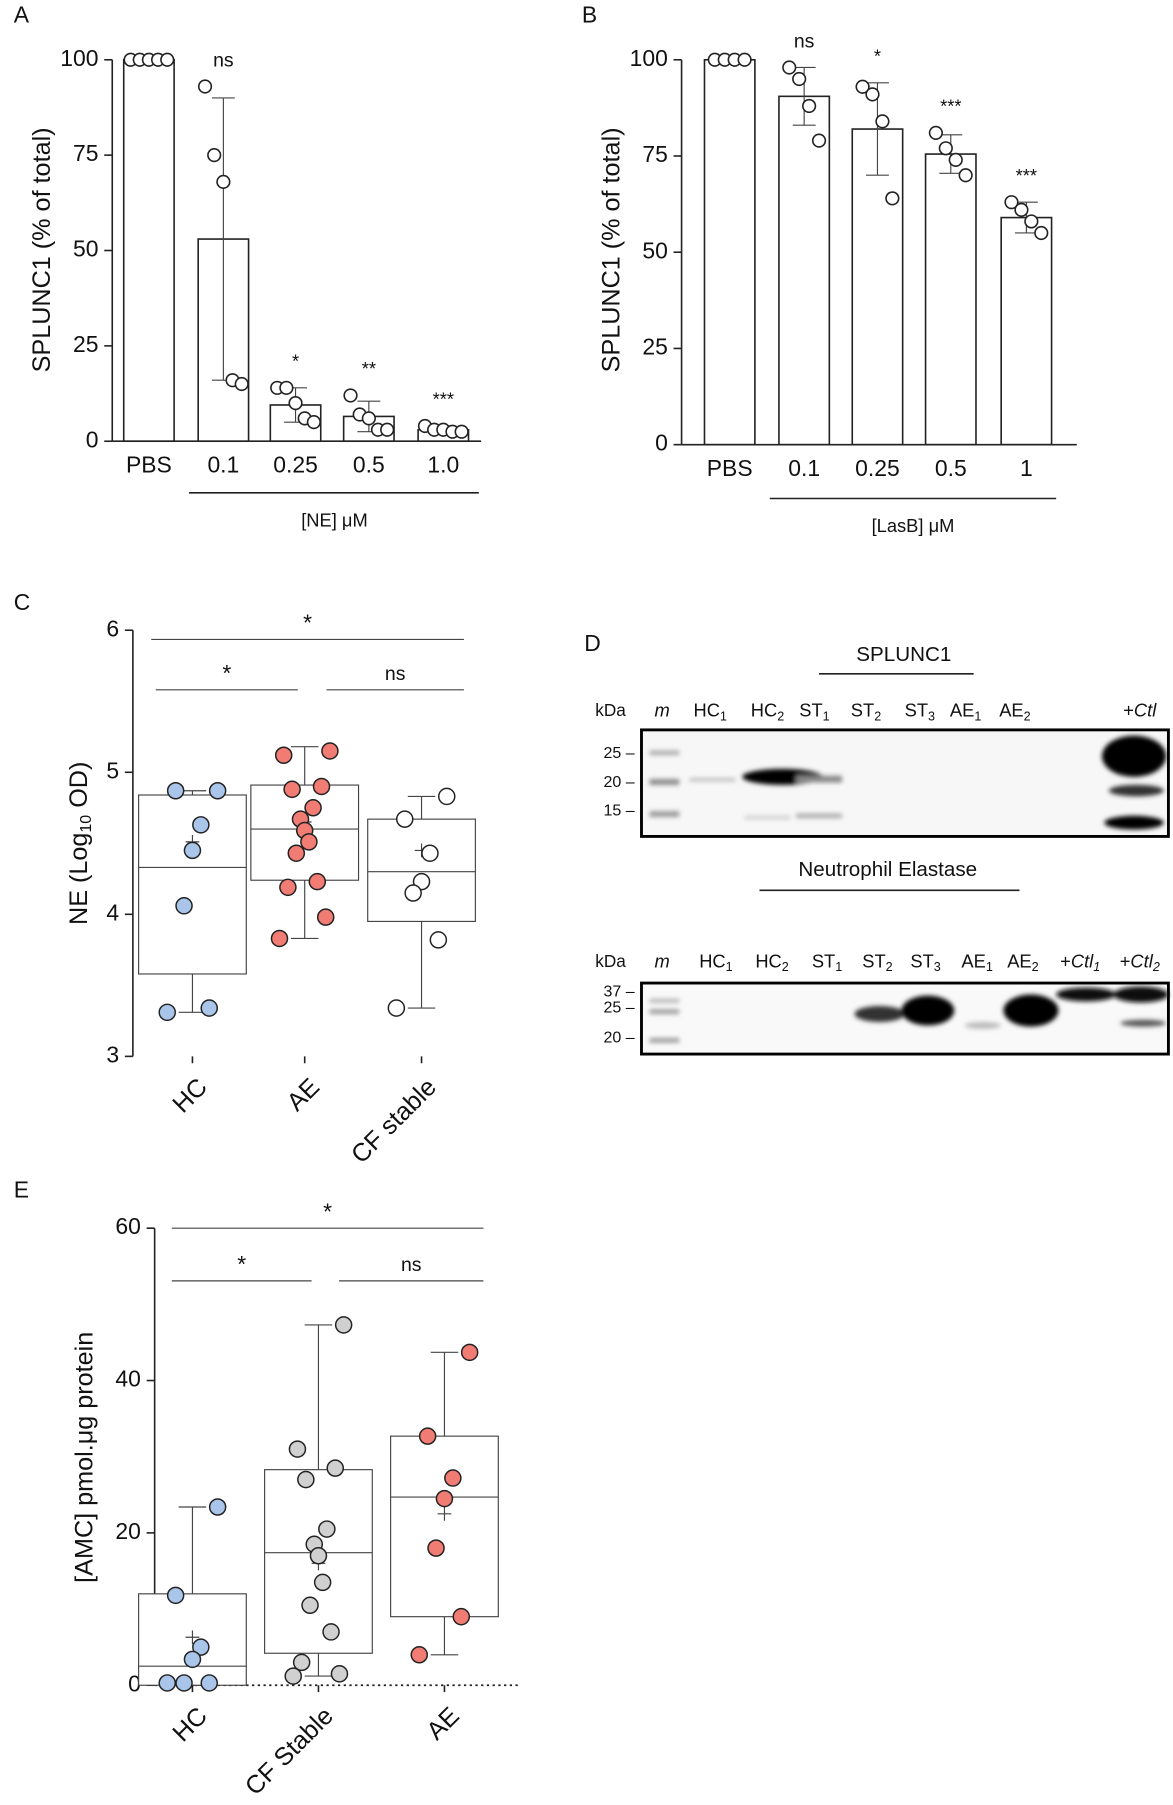 This screenshot has width=1173, height=1805. What do you see at coordinates (913, 525) in the screenshot?
I see `x-axis-label: [LasB] μM` at bounding box center [913, 525].